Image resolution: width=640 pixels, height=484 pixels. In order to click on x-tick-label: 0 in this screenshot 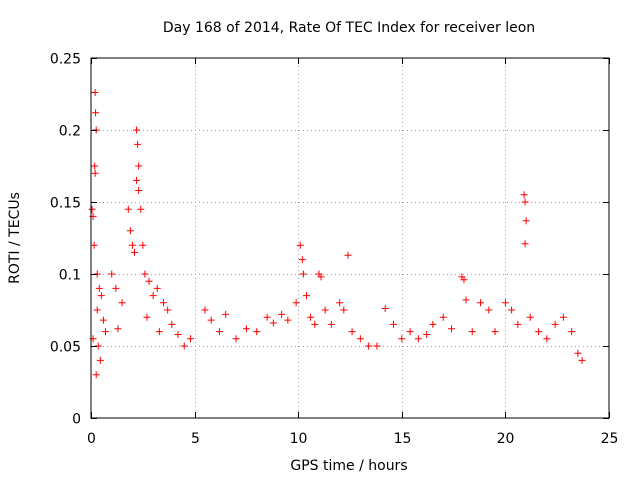, I will do `click(91, 439)`.